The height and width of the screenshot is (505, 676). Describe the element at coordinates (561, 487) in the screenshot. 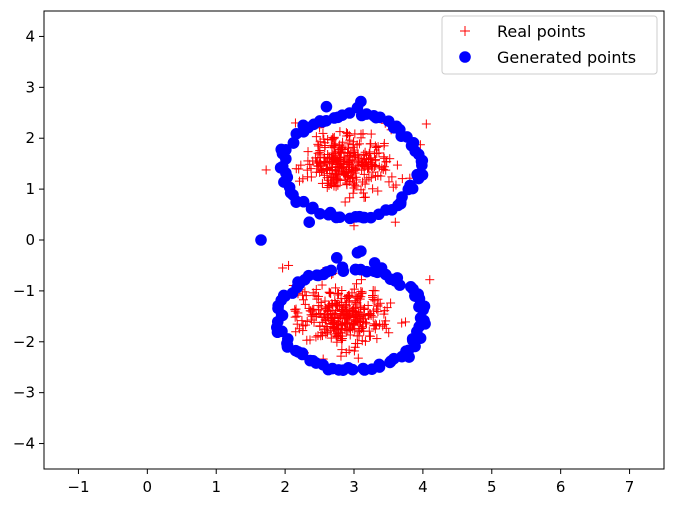

I see `x-tick-label: 6` at that location.